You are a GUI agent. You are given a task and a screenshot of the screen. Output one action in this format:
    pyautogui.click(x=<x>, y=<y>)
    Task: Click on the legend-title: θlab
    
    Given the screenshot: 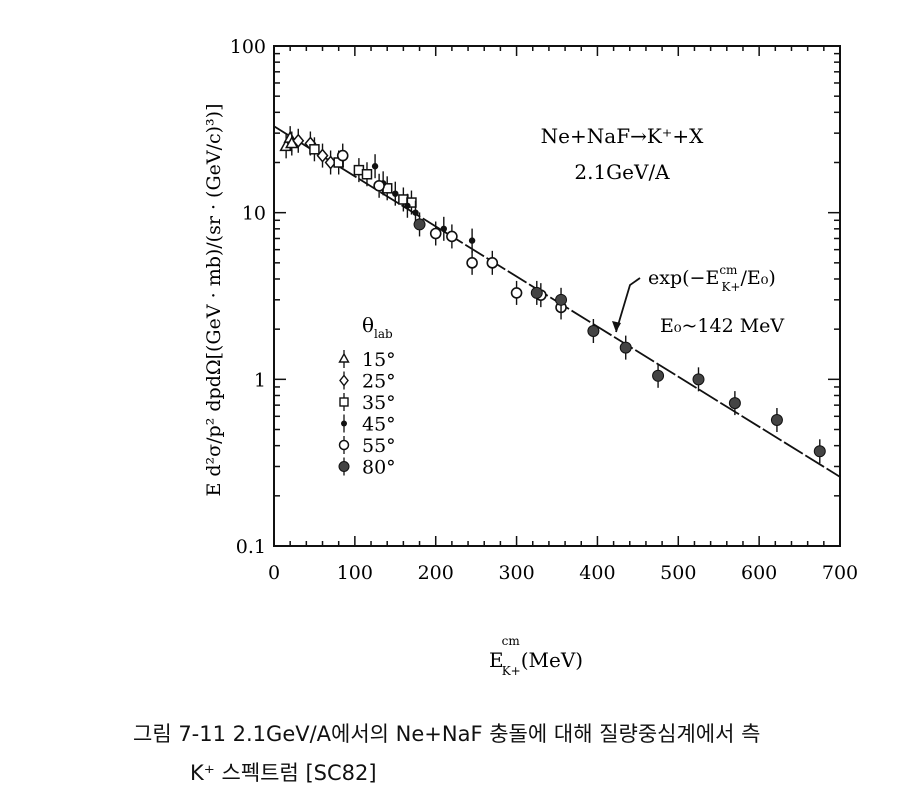 What is the action you would take?
    pyautogui.click(x=377, y=327)
    